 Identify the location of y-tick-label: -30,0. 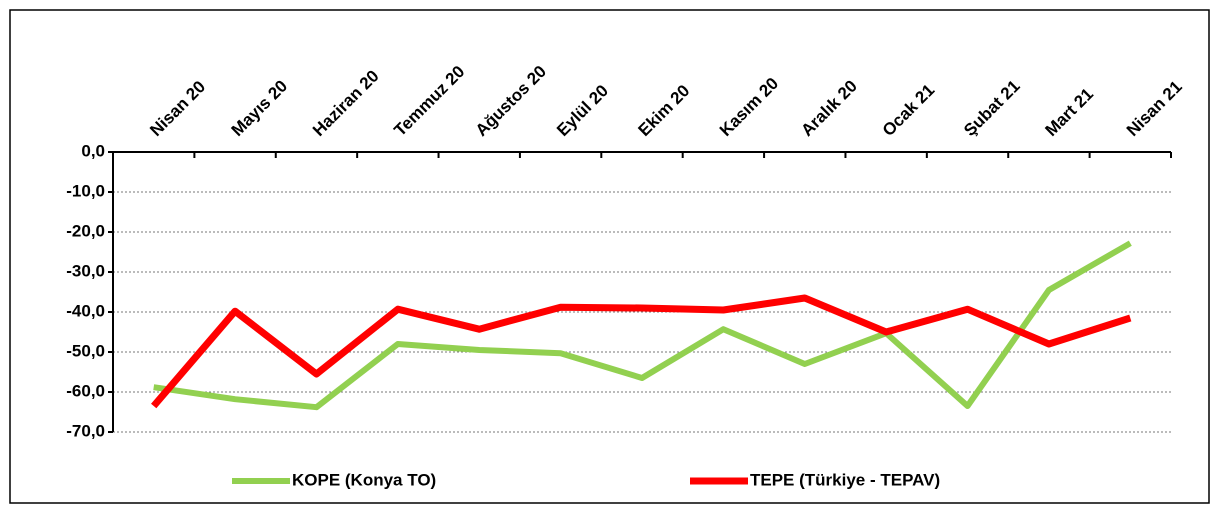
(85, 270).